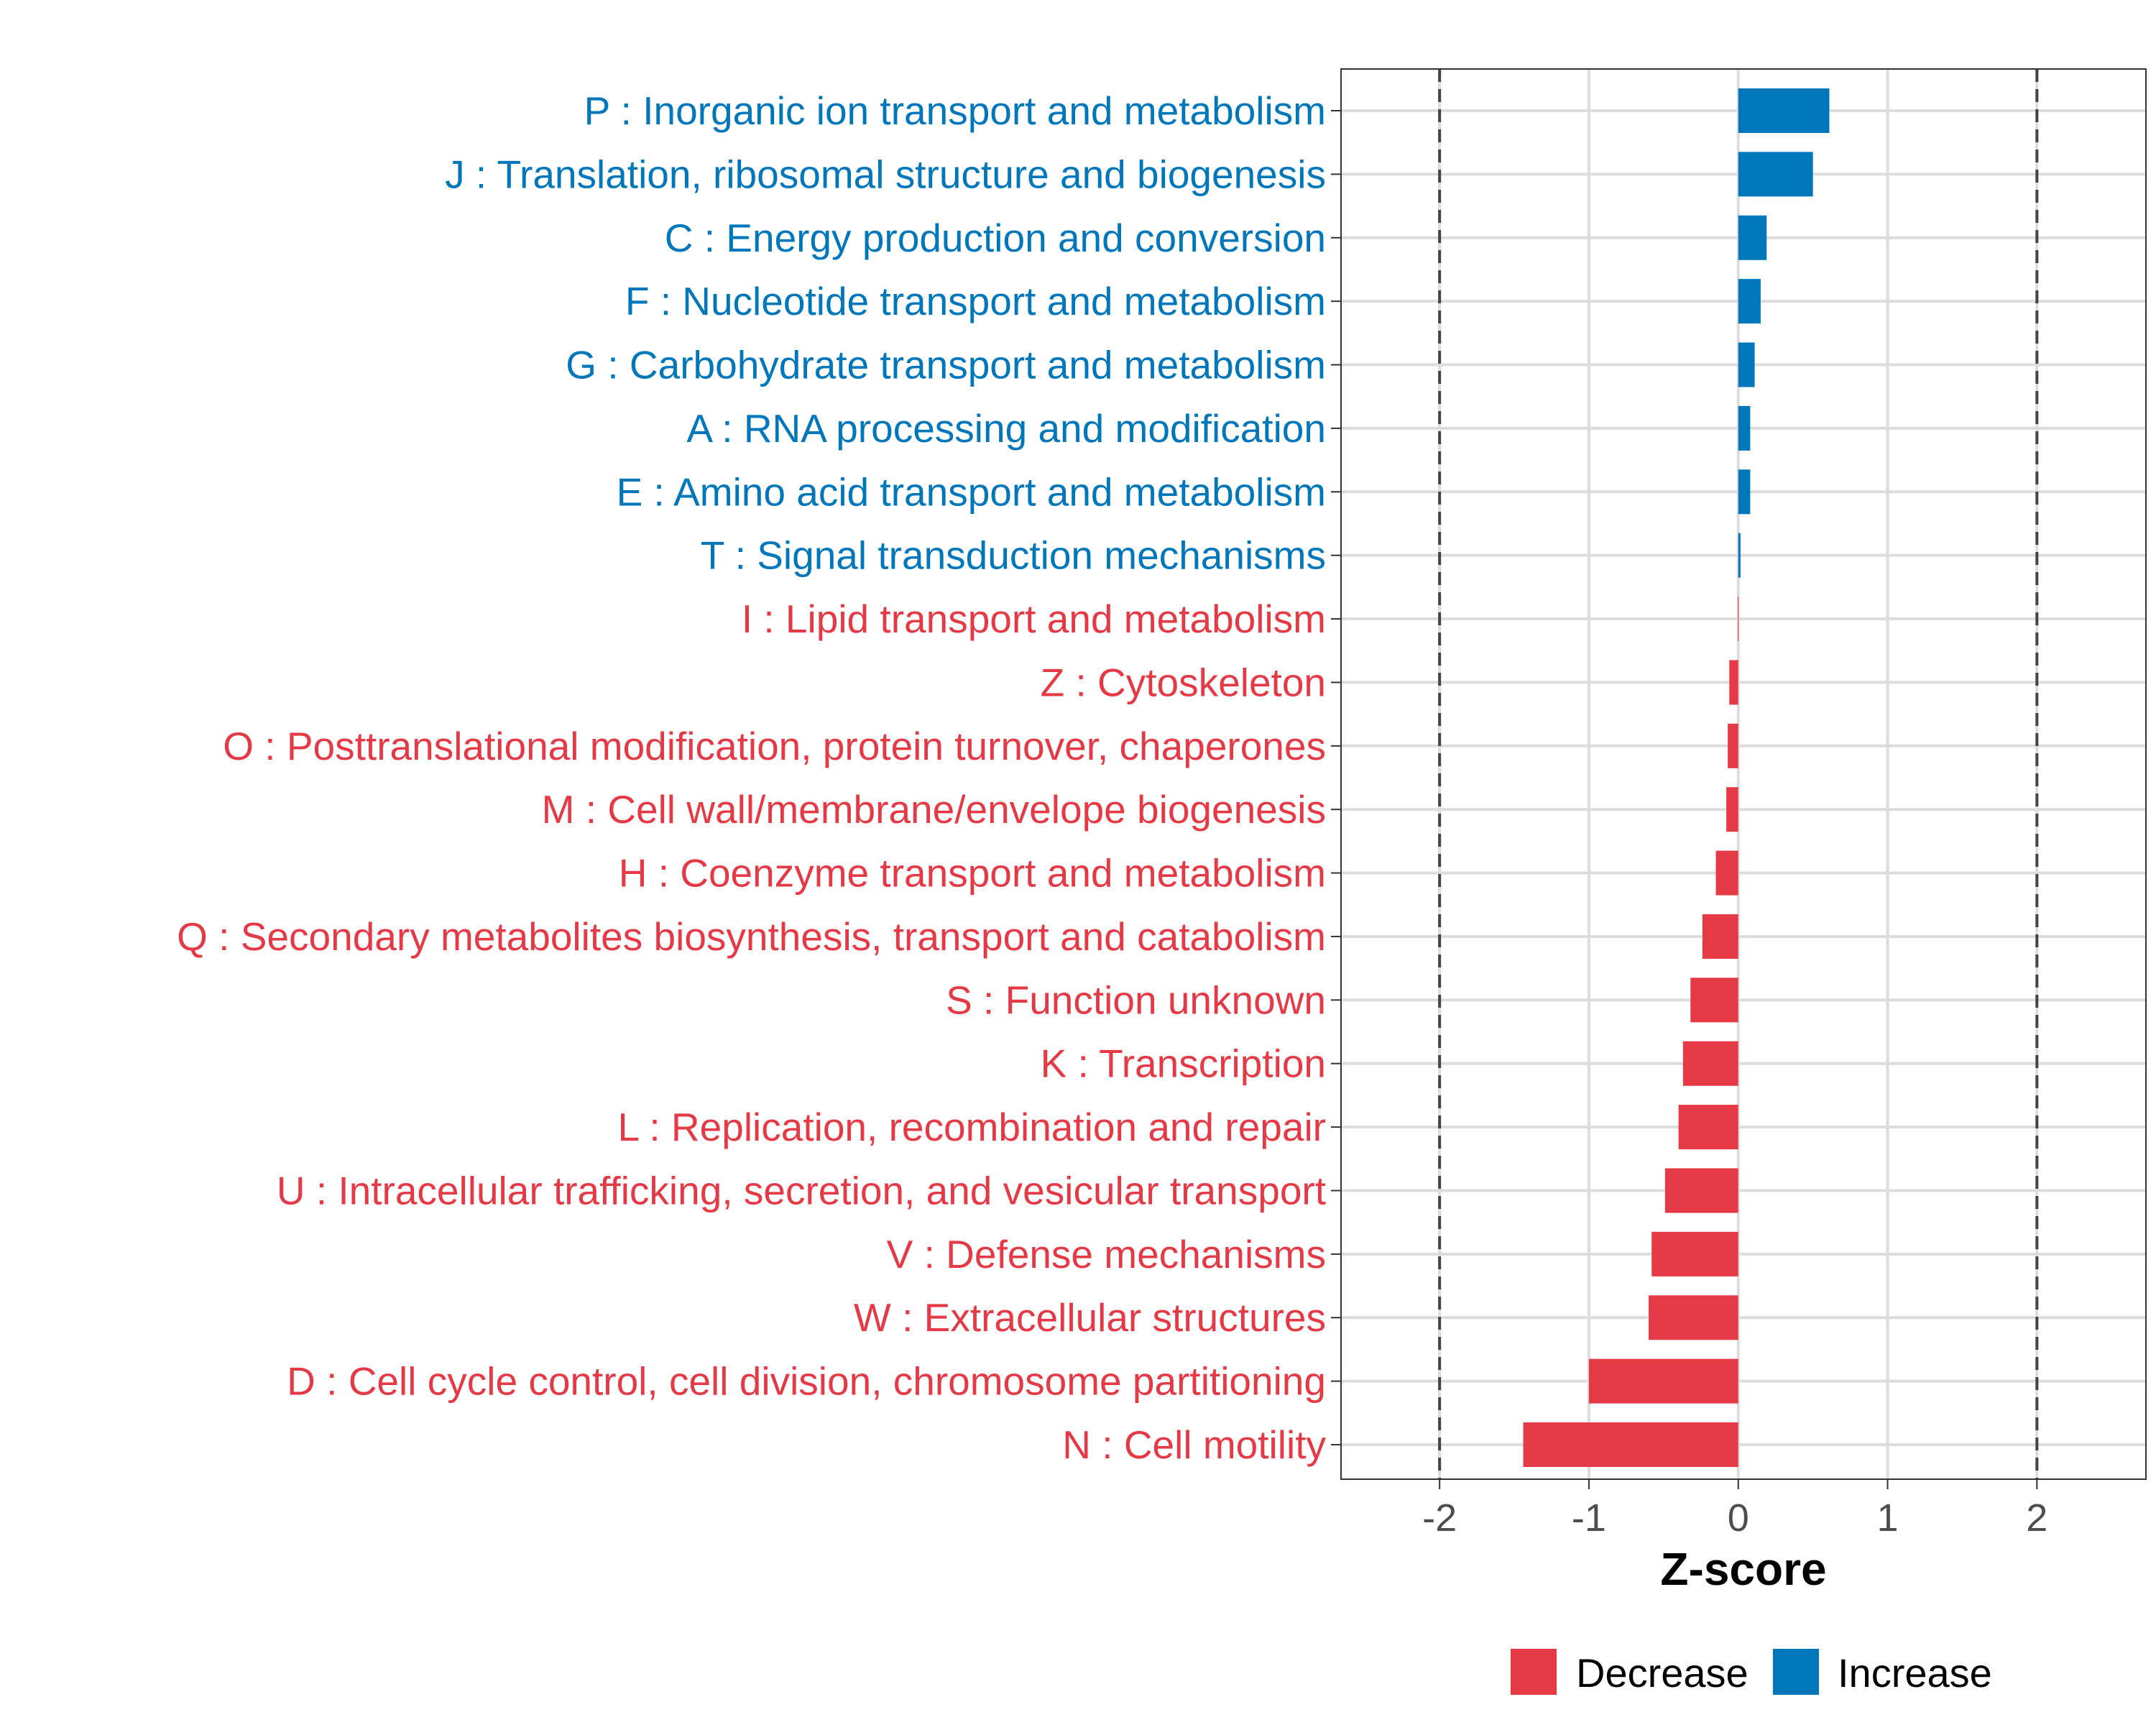 Image resolution: width=2156 pixels, height=1725 pixels. What do you see at coordinates (1534, 1672) in the screenshot?
I see `legend-key-decrease` at bounding box center [1534, 1672].